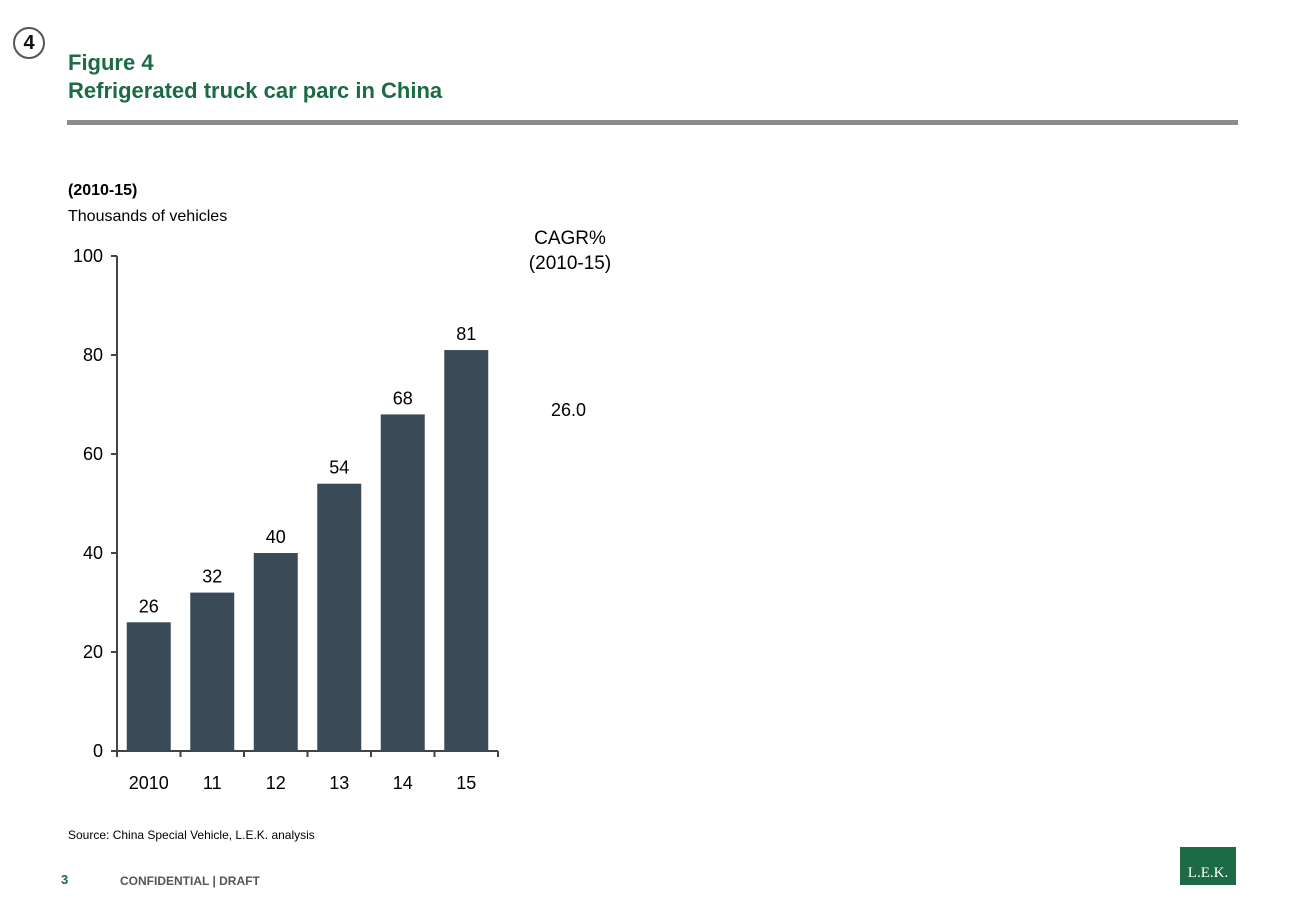  Describe the element at coordinates (255, 90) in the screenshot. I see `page-title: Refrigerated truck car parc in China` at that location.